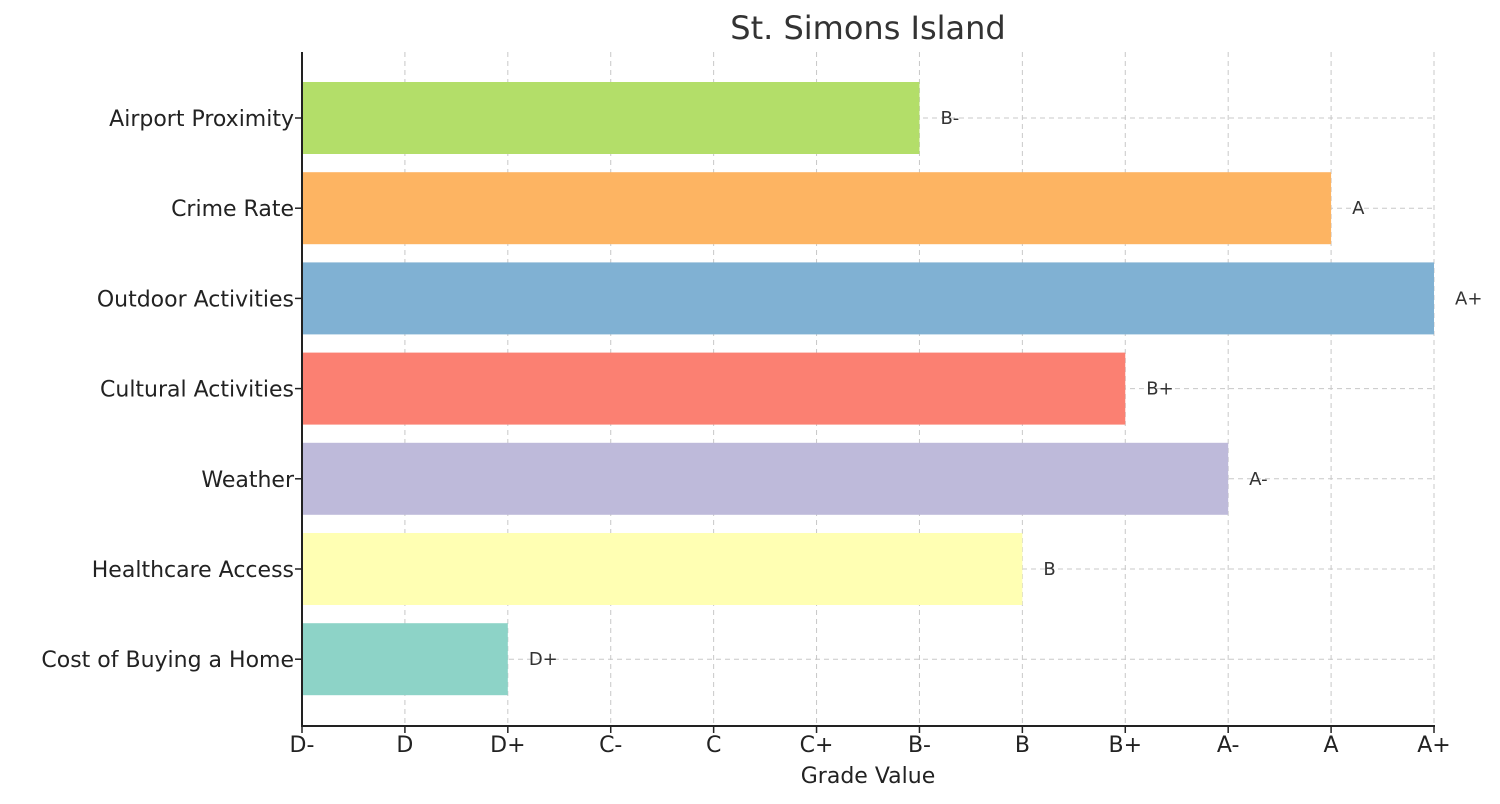 Image resolution: width=1500 pixels, height=804 pixels. I want to click on bar-value-label: B-, so click(949, 118).